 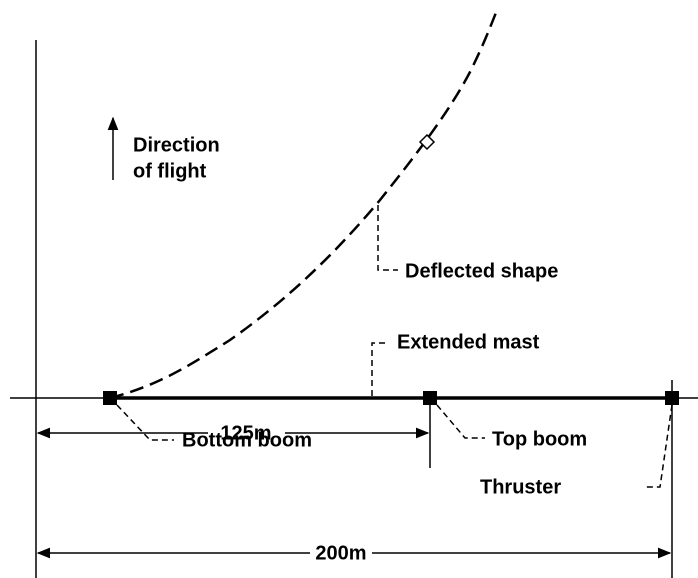 What do you see at coordinates (176, 145) in the screenshot?
I see `direction-label: Direction` at bounding box center [176, 145].